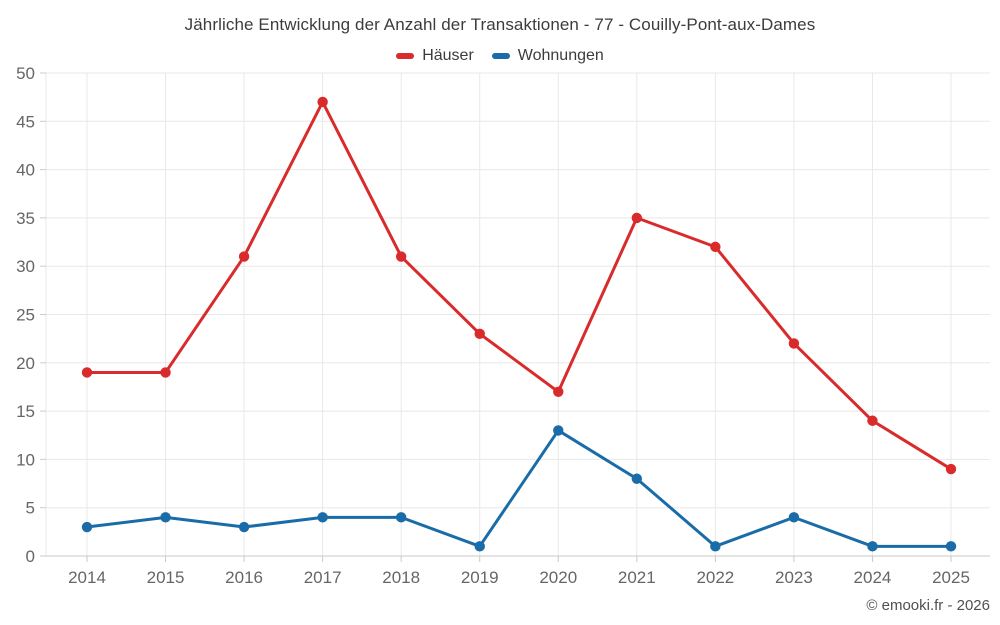  I want to click on y-axis-label: 25, so click(25, 315).